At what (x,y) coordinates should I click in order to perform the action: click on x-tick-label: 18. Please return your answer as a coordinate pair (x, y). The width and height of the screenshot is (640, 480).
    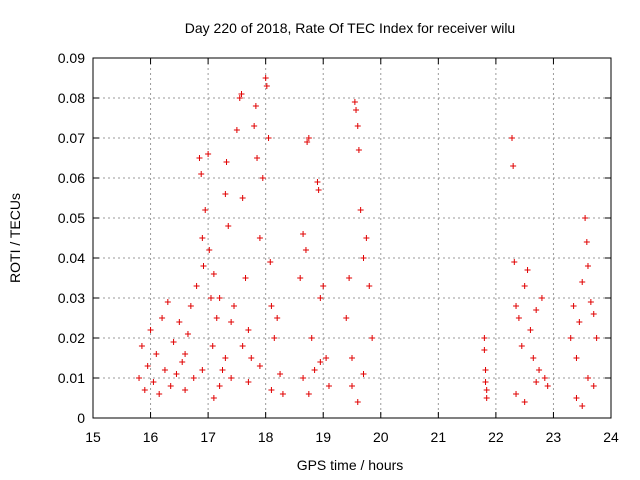
    Looking at the image, I should click on (266, 437).